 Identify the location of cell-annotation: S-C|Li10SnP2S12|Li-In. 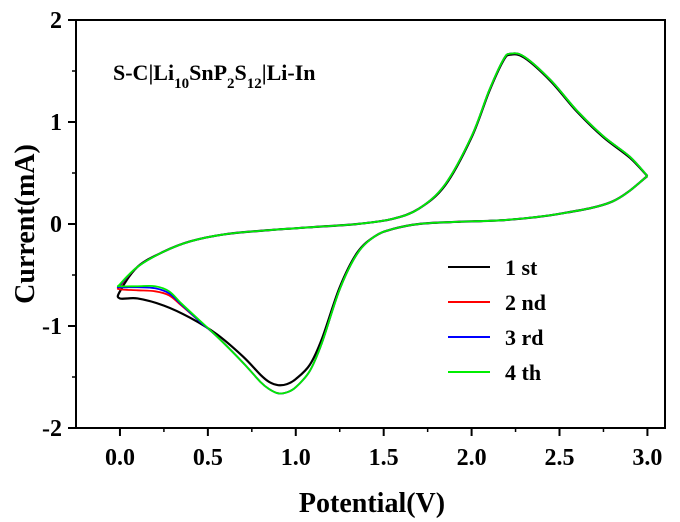
(214, 76).